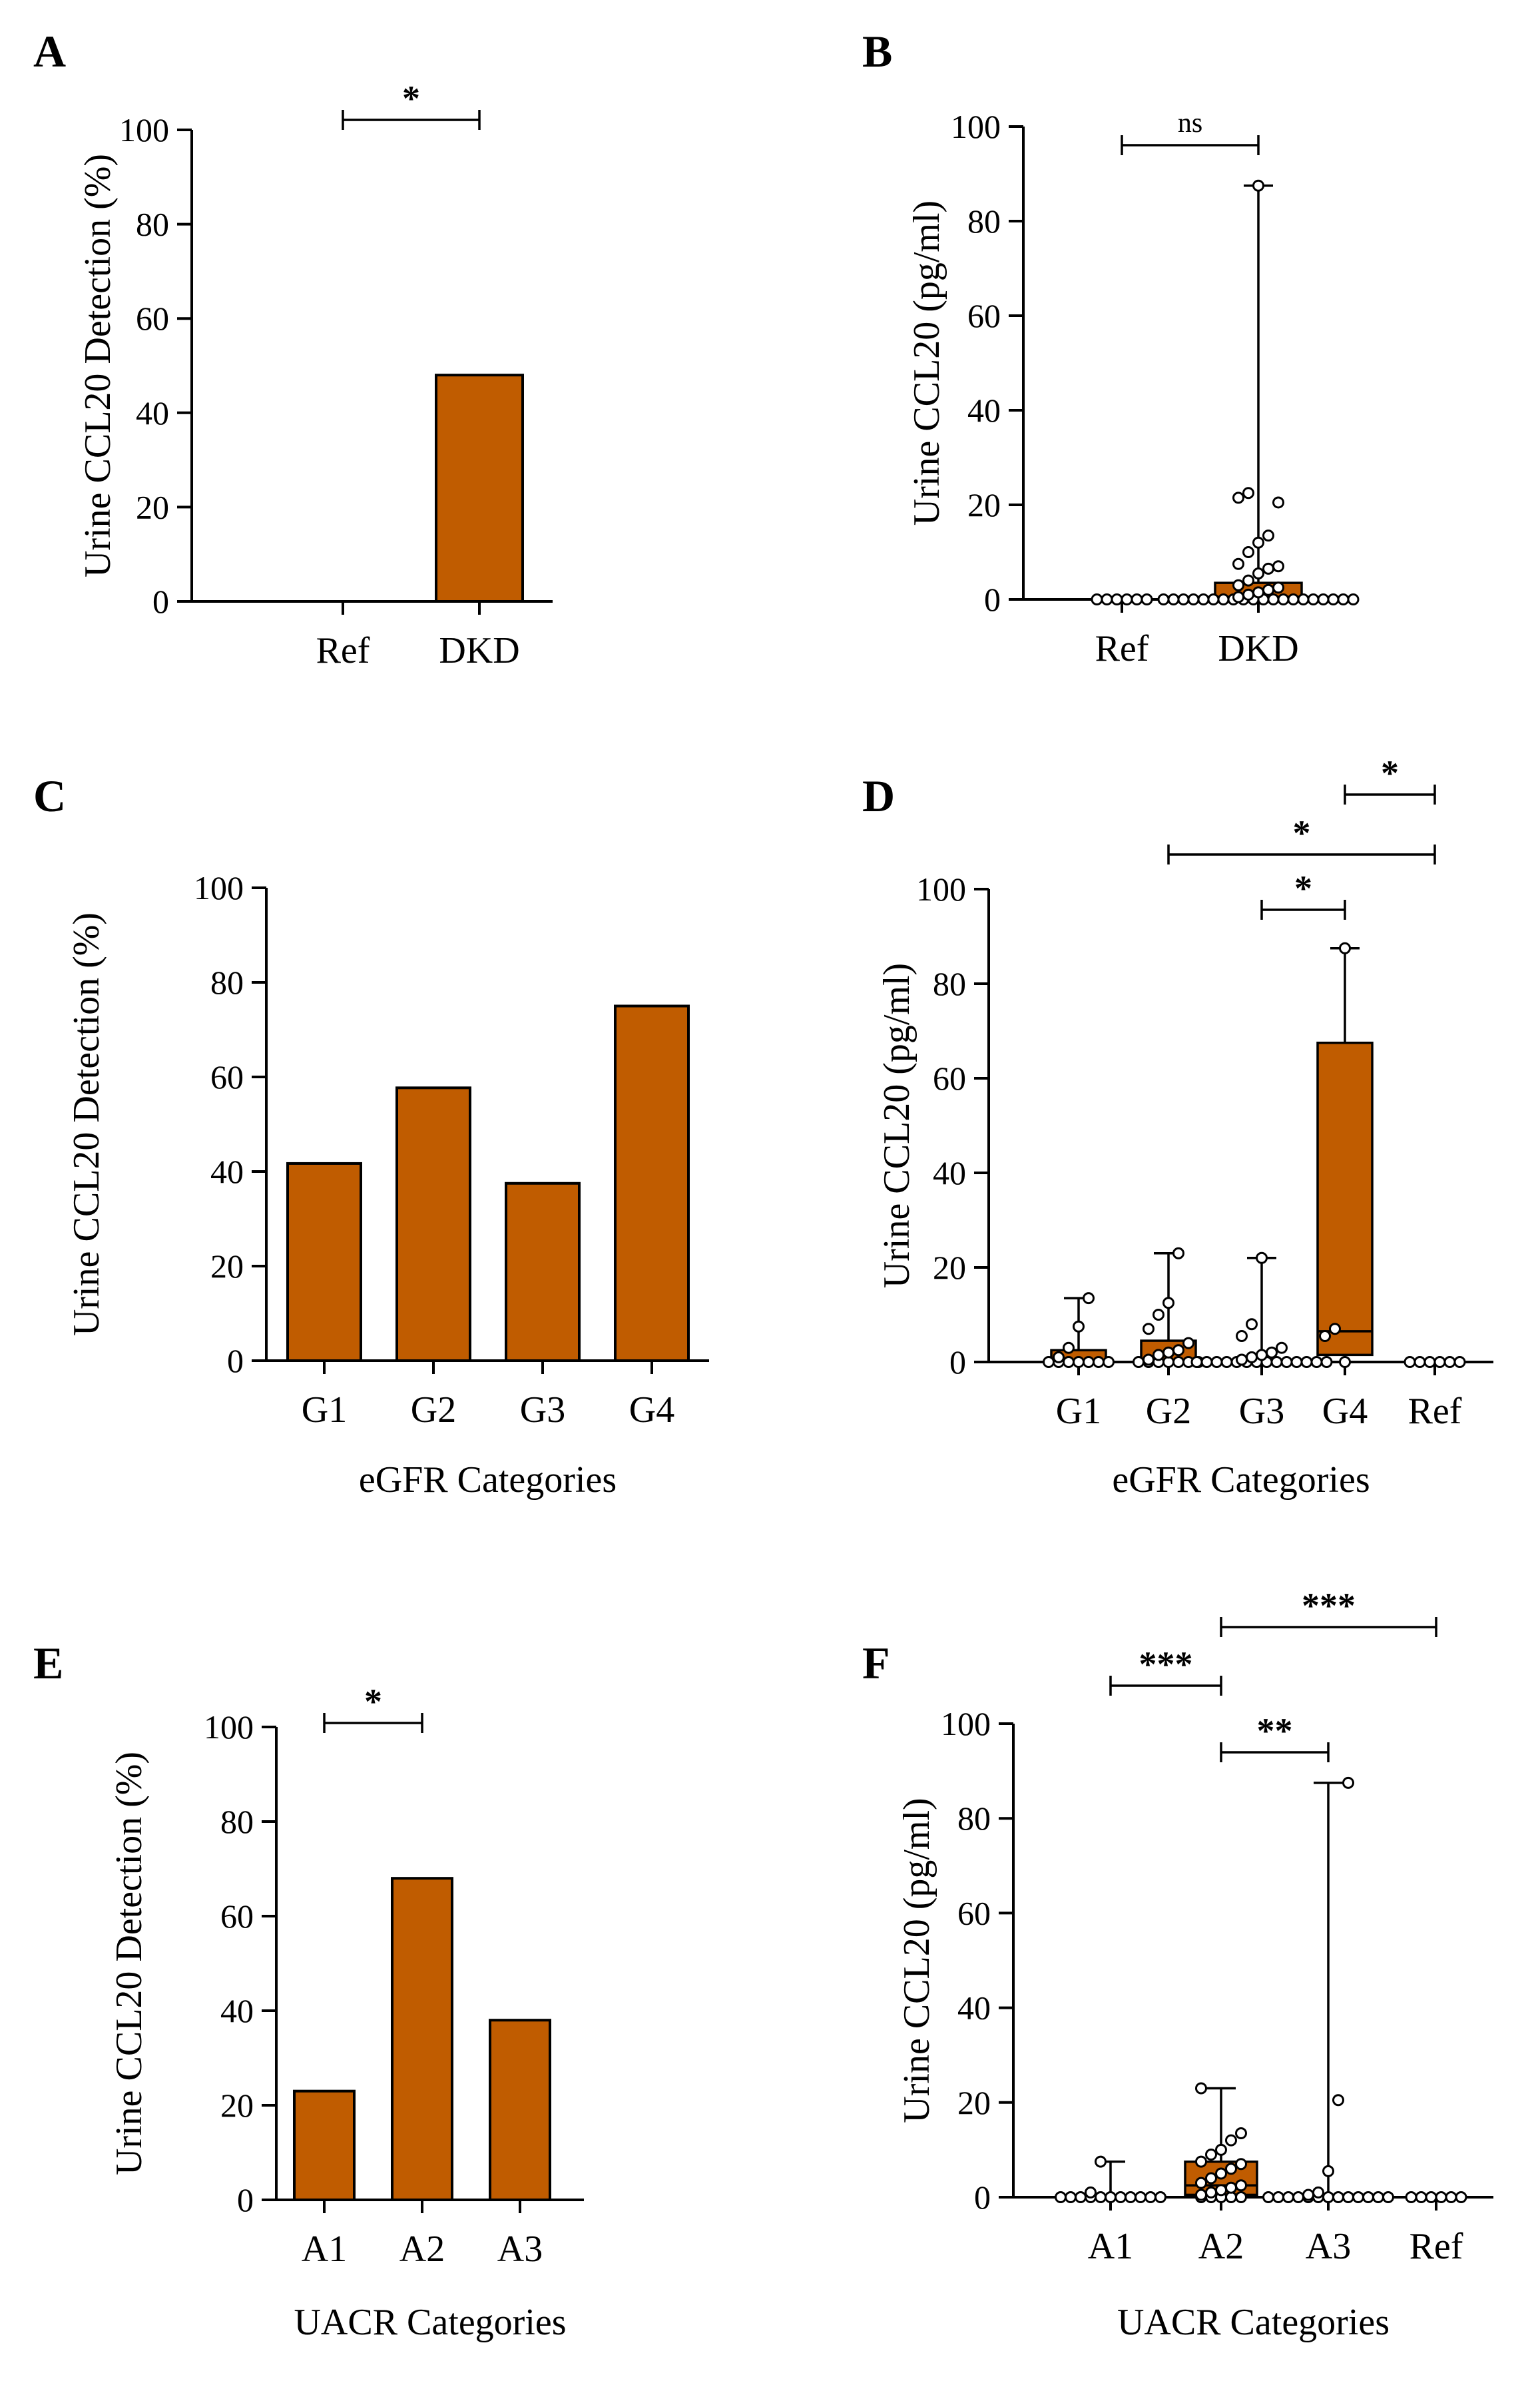 This screenshot has height=2395, width=1540. Describe the element at coordinates (49, 52) in the screenshot. I see `panel-letter-a: A` at that location.